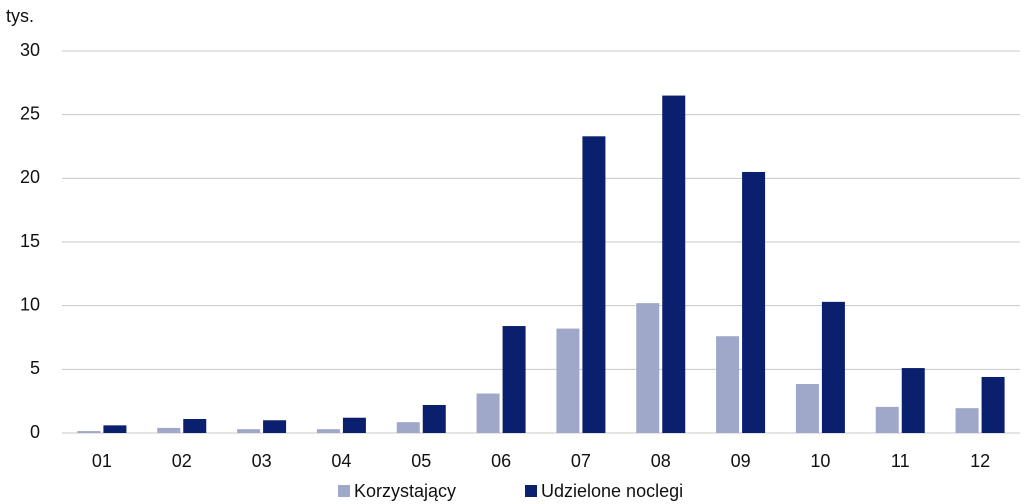 The width and height of the screenshot is (1027, 504). What do you see at coordinates (30, 304) in the screenshot?
I see `y-tick-label: 10` at bounding box center [30, 304].